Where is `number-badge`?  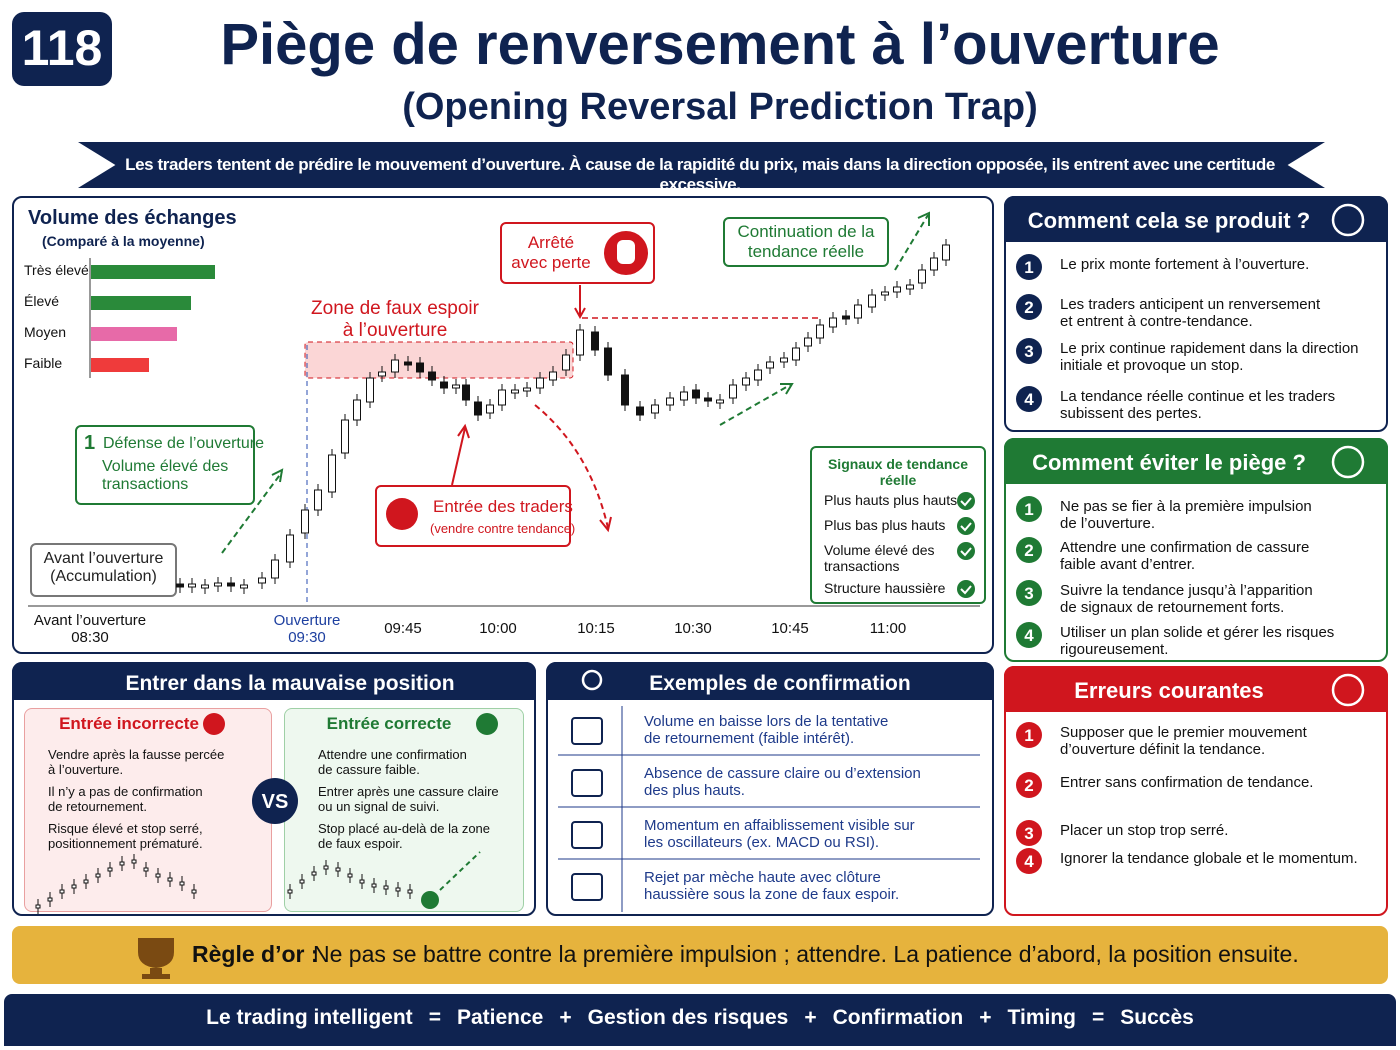 number-badge is located at coordinates (62, 49).